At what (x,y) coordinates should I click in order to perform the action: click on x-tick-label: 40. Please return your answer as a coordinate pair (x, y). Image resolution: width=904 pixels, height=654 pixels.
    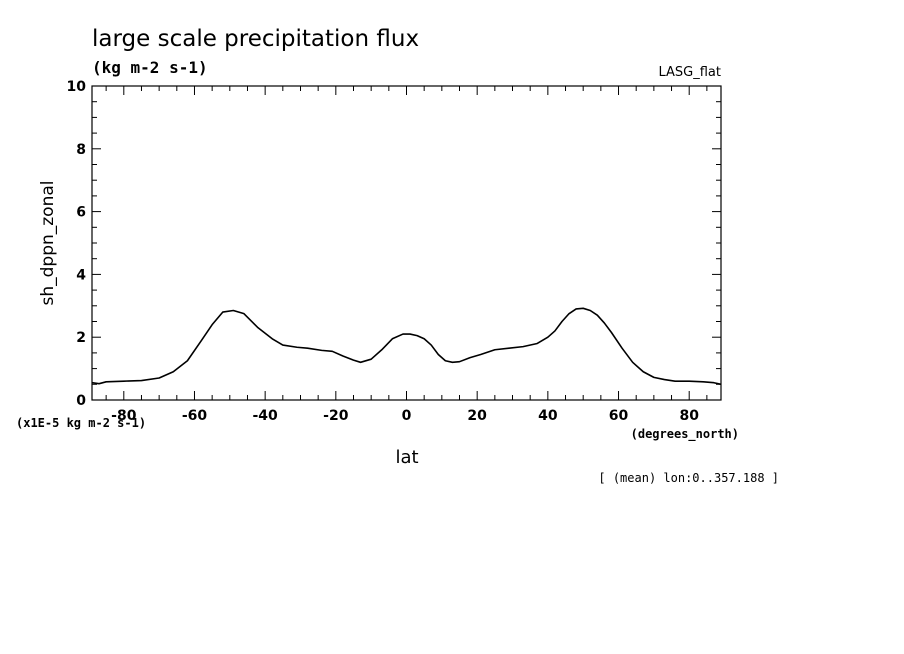
    Looking at the image, I should click on (548, 416).